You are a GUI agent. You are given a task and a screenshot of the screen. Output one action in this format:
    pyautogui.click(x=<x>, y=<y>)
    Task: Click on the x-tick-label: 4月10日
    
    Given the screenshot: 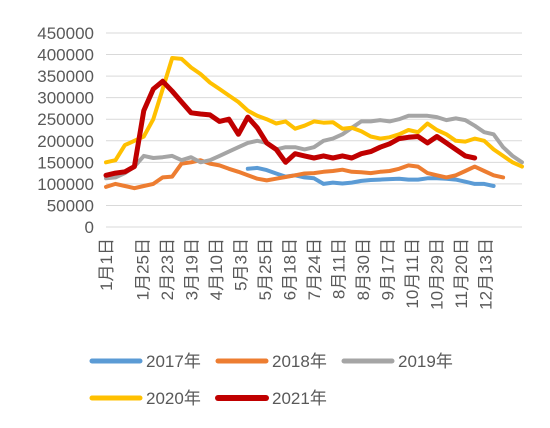 What is the action you would take?
    pyautogui.click(x=216, y=269)
    